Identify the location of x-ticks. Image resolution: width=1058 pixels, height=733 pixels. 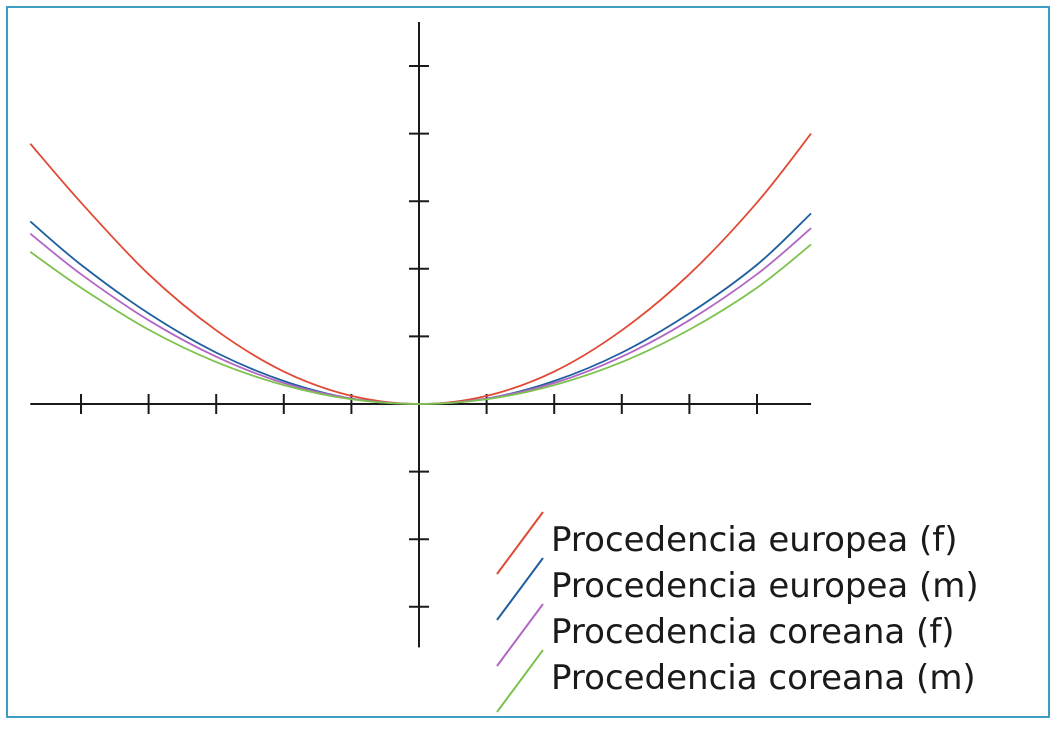
(419, 404).